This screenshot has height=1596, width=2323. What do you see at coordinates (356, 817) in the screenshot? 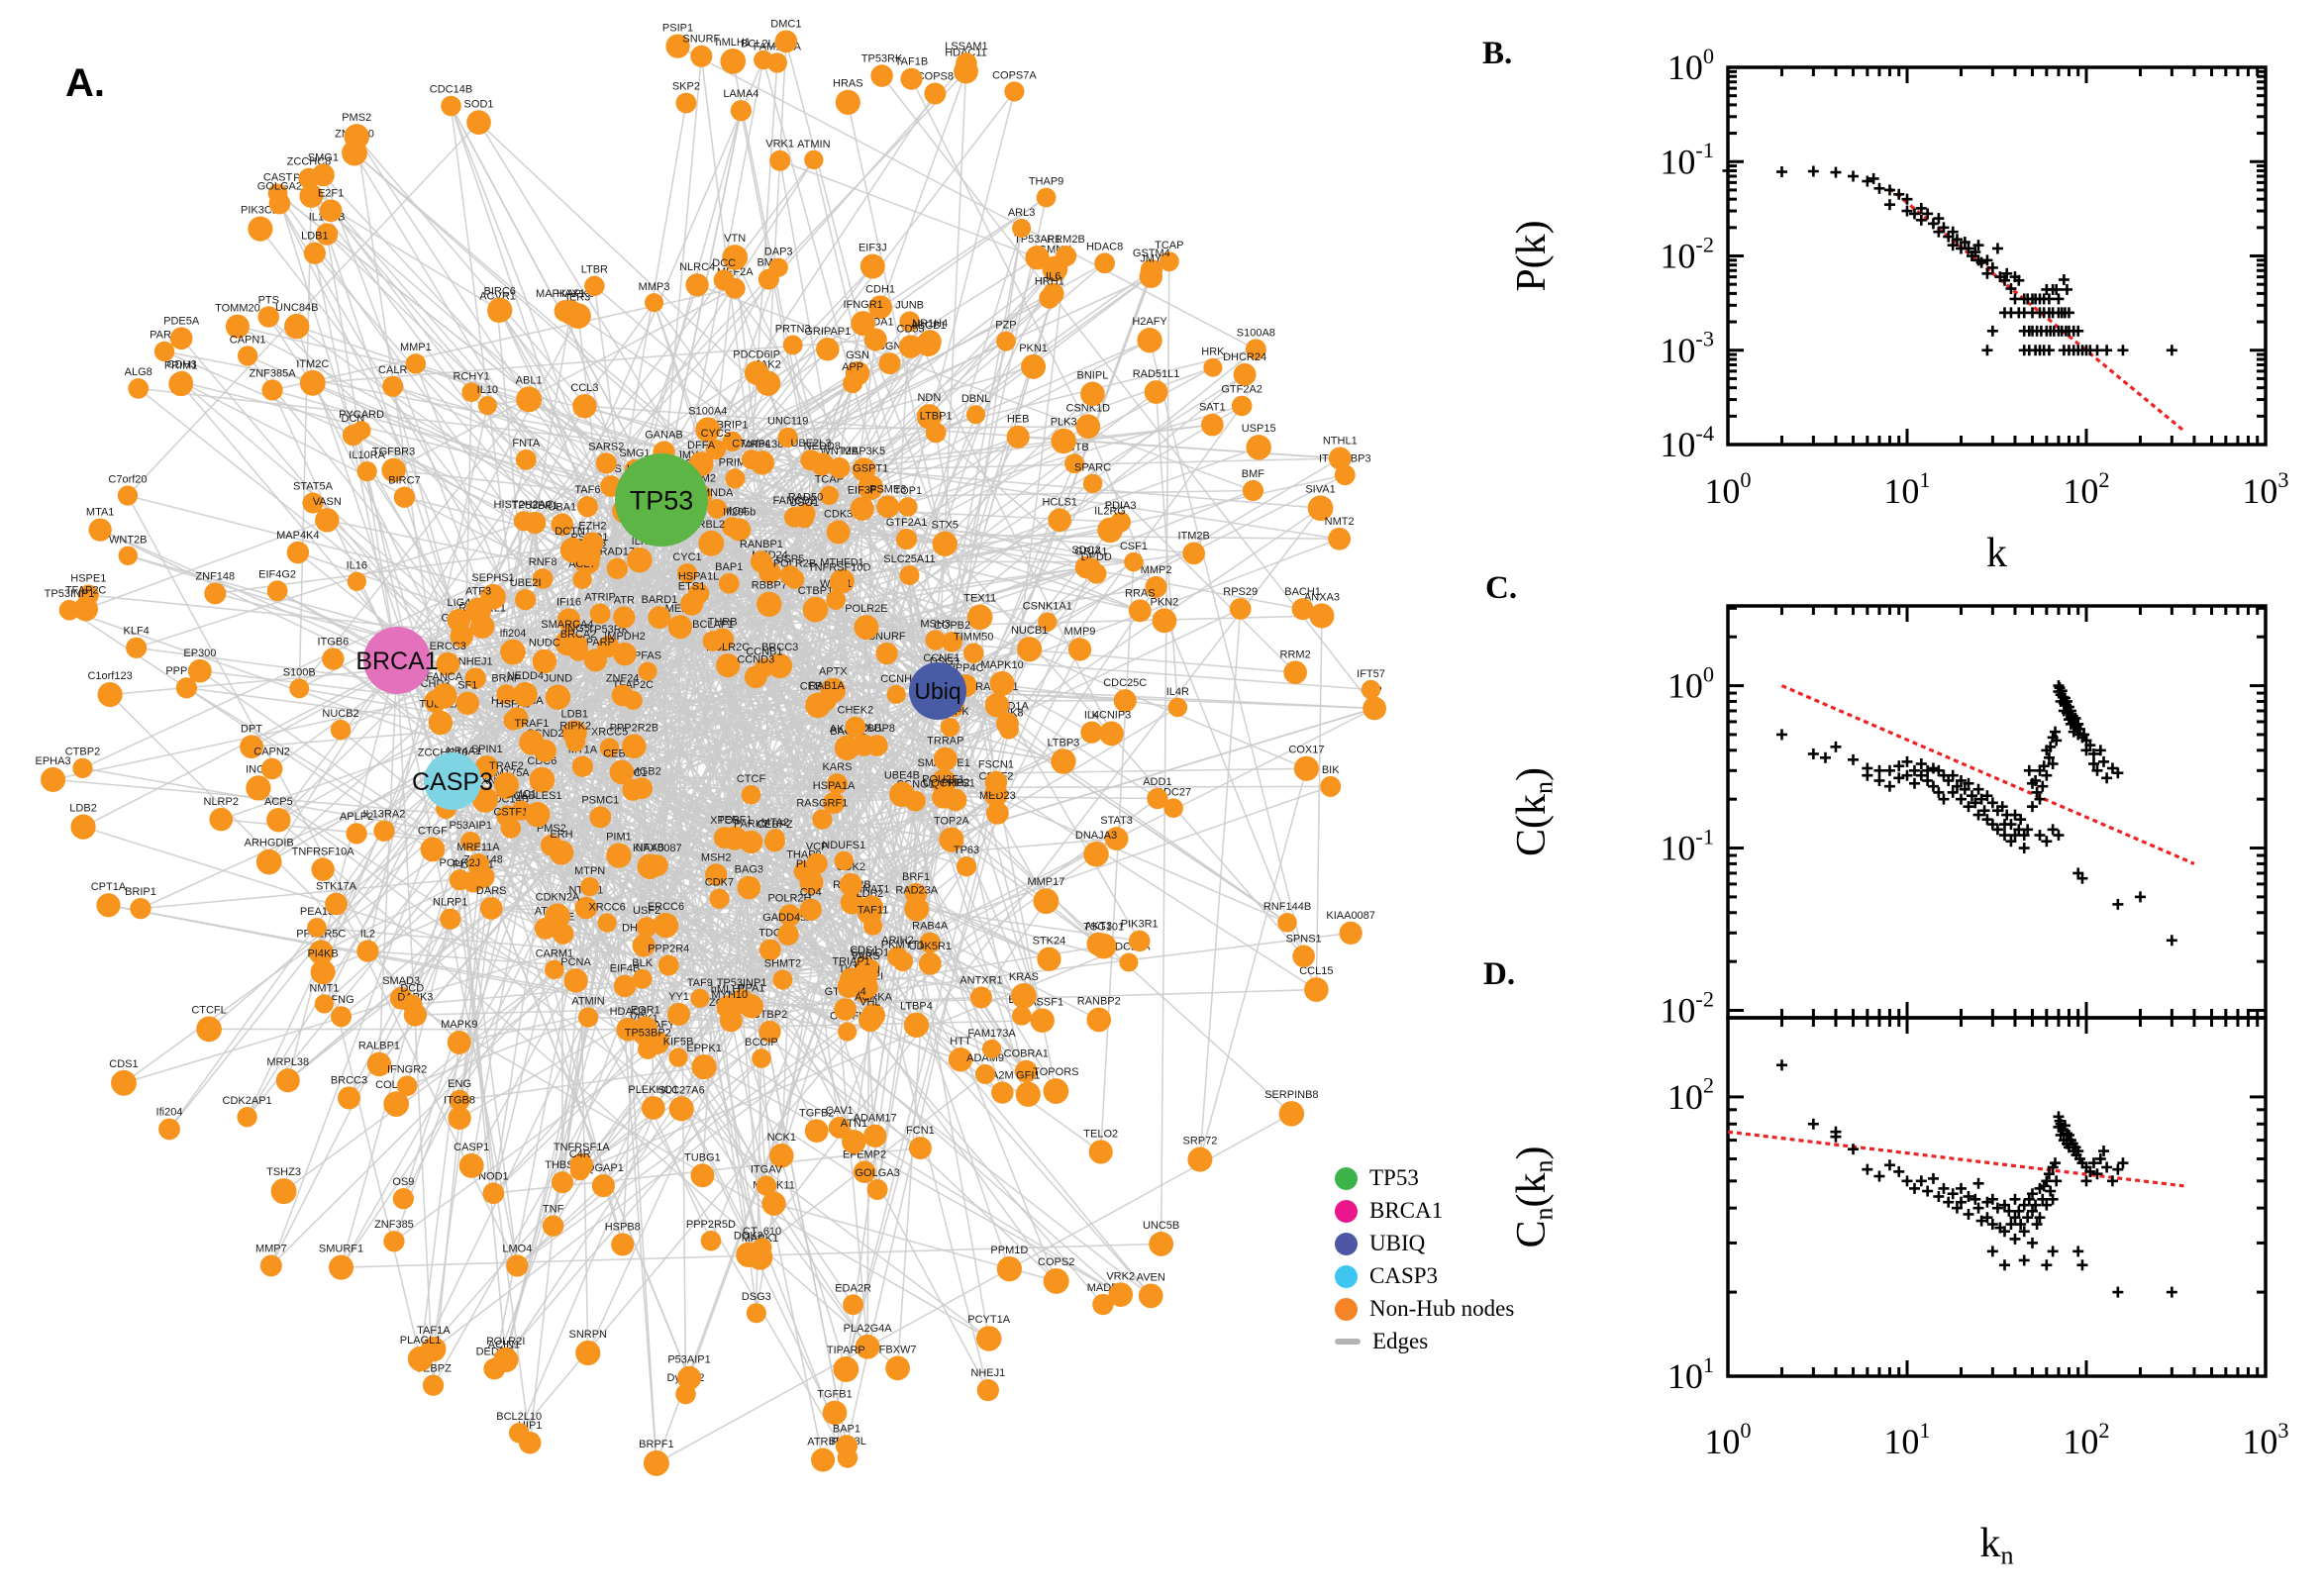
I see `network-node-label: APLP2` at bounding box center [356, 817].